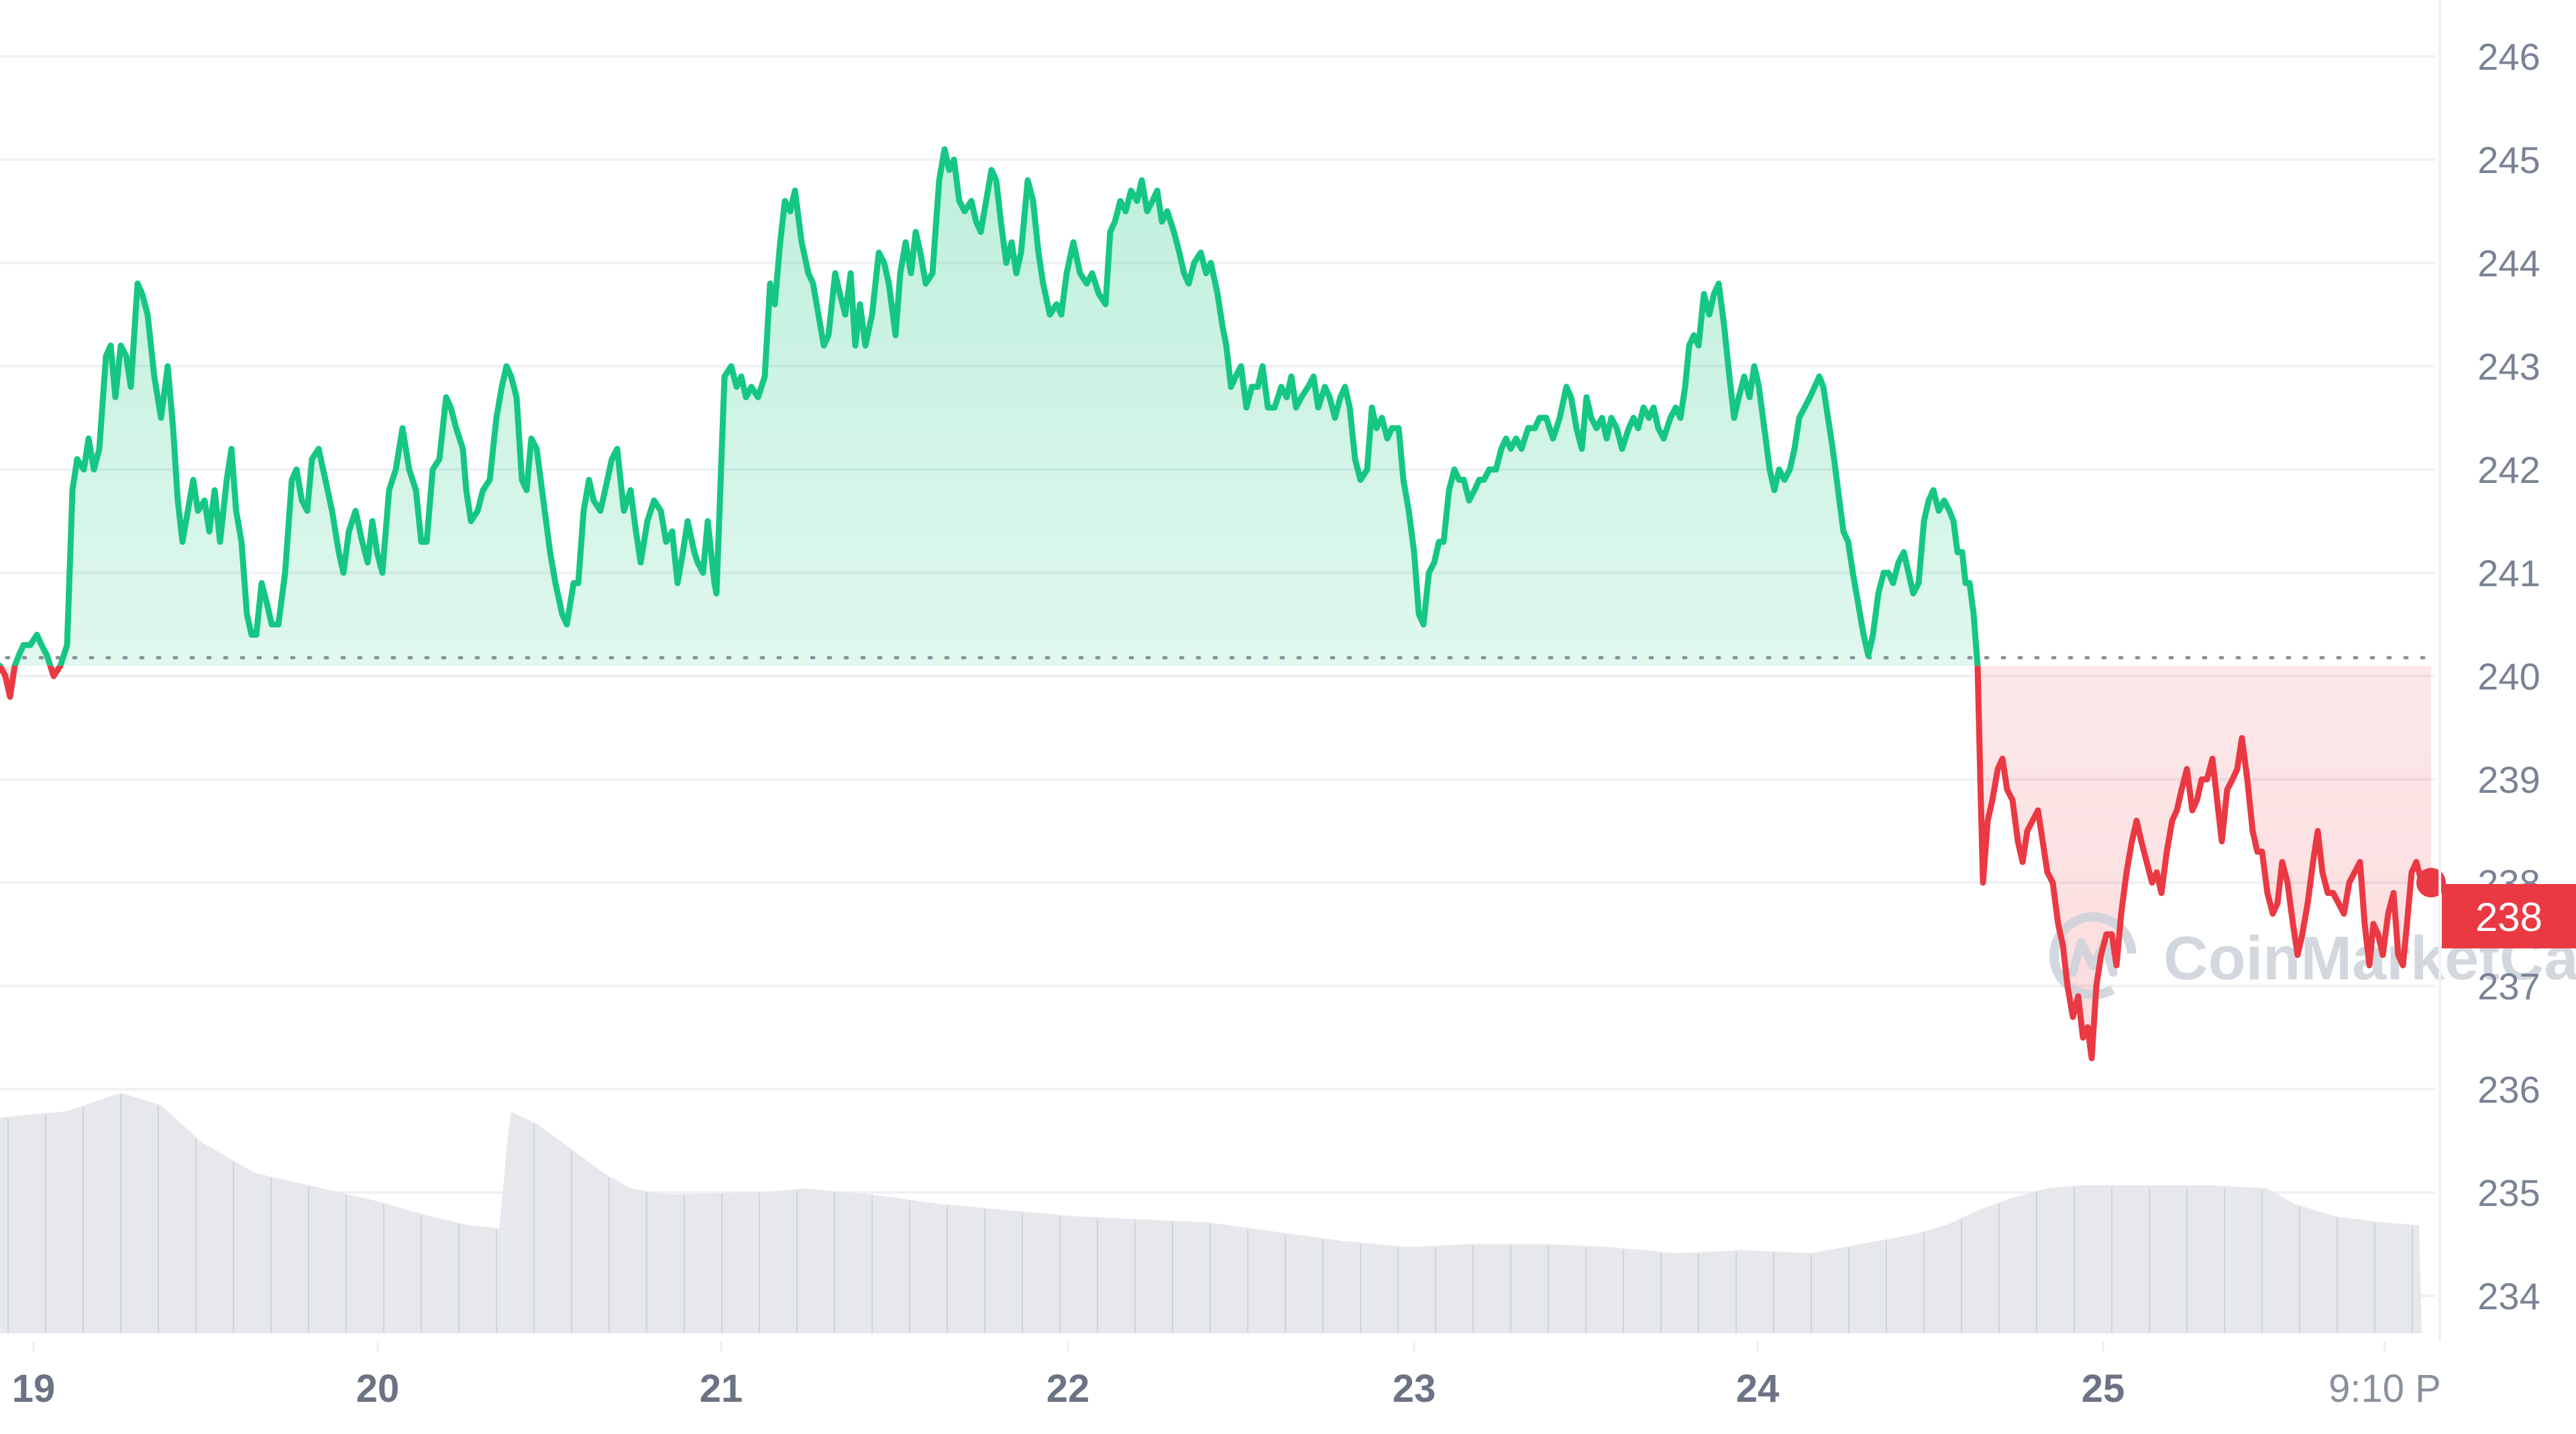 The height and width of the screenshot is (1434, 2576). What do you see at coordinates (2508, 986) in the screenshot?
I see `y-tick-label: 237` at bounding box center [2508, 986].